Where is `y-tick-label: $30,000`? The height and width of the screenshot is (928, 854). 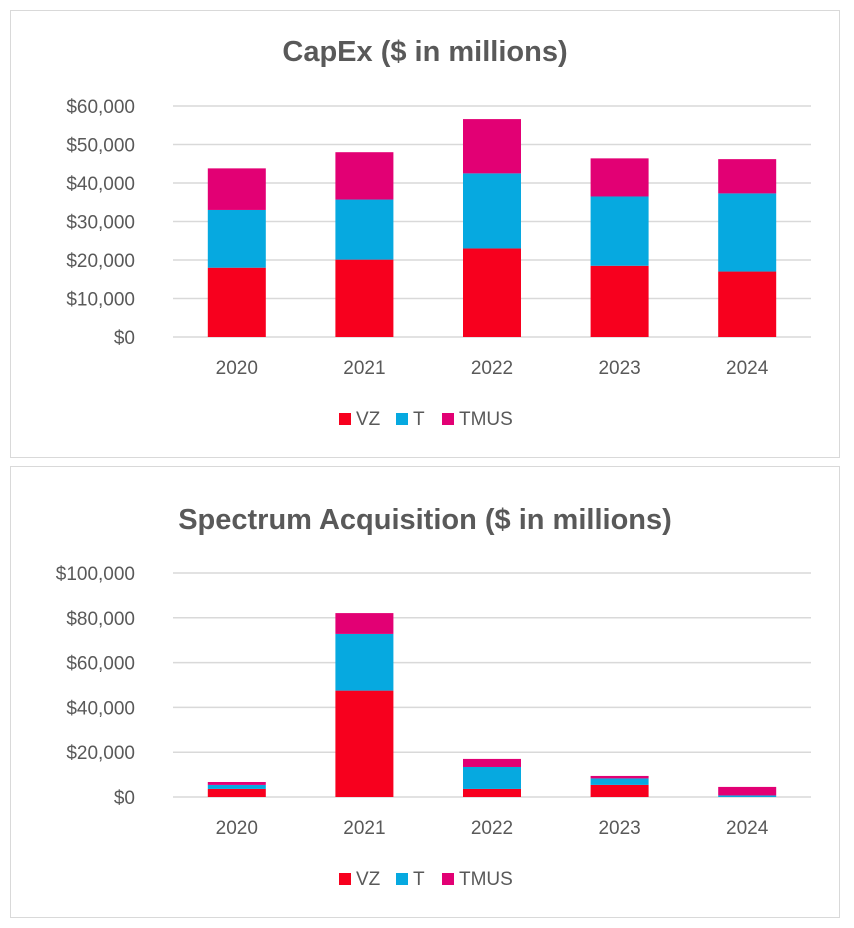
y-tick-label: $30,000 is located at coordinates (100, 223).